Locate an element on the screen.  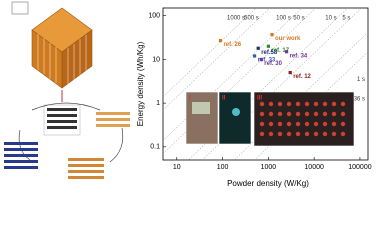
time-label: 100 s is located at coordinates (283, 18).